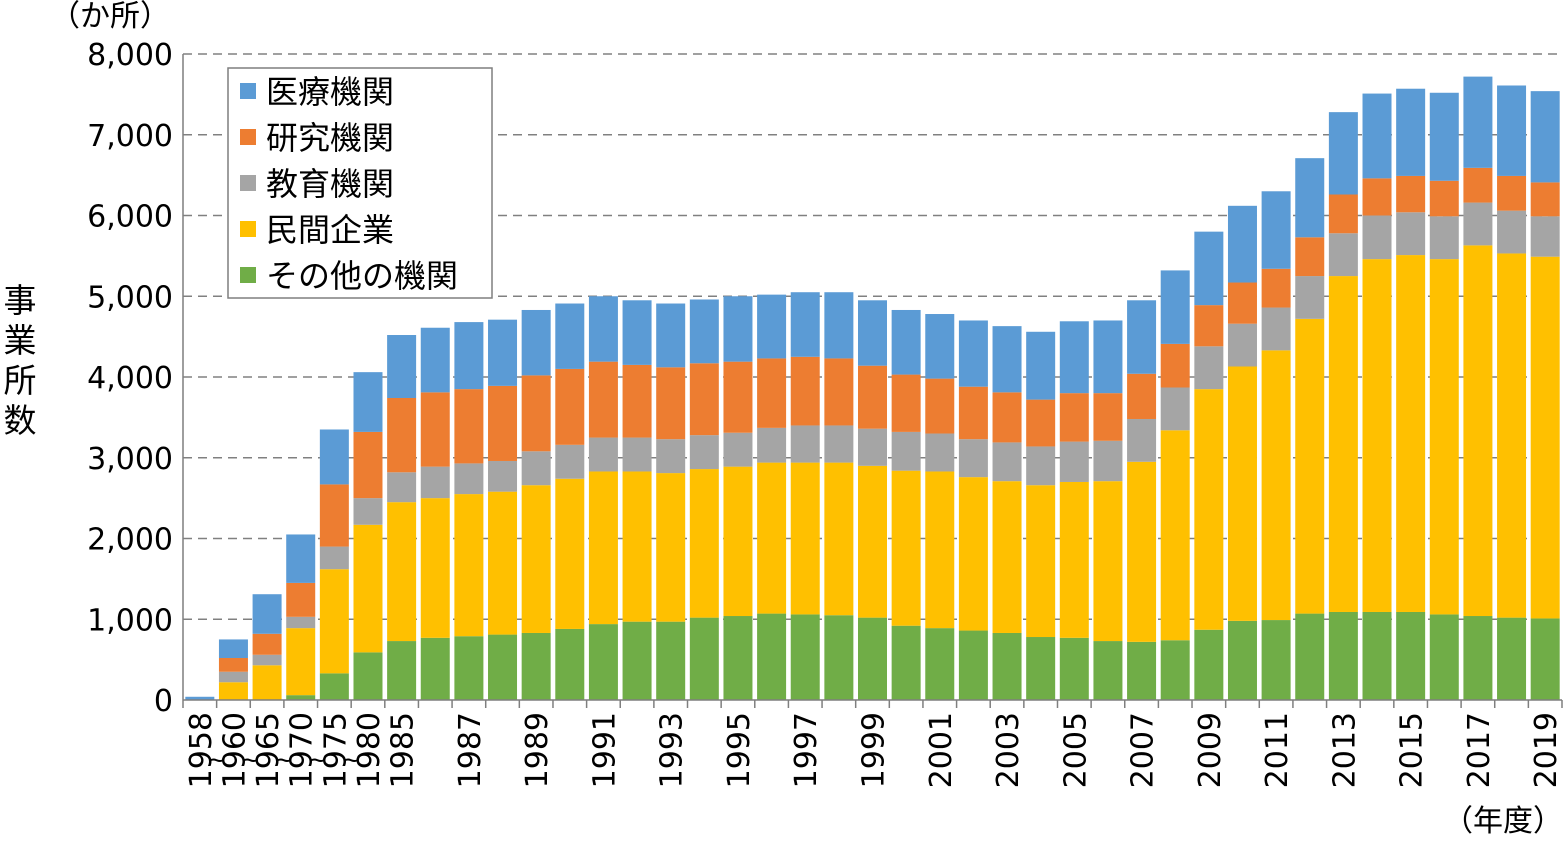 This screenshot has width=1568, height=846. Describe the element at coordinates (20, 380) in the screenshot. I see `y-axis-title-char: 所` at that location.